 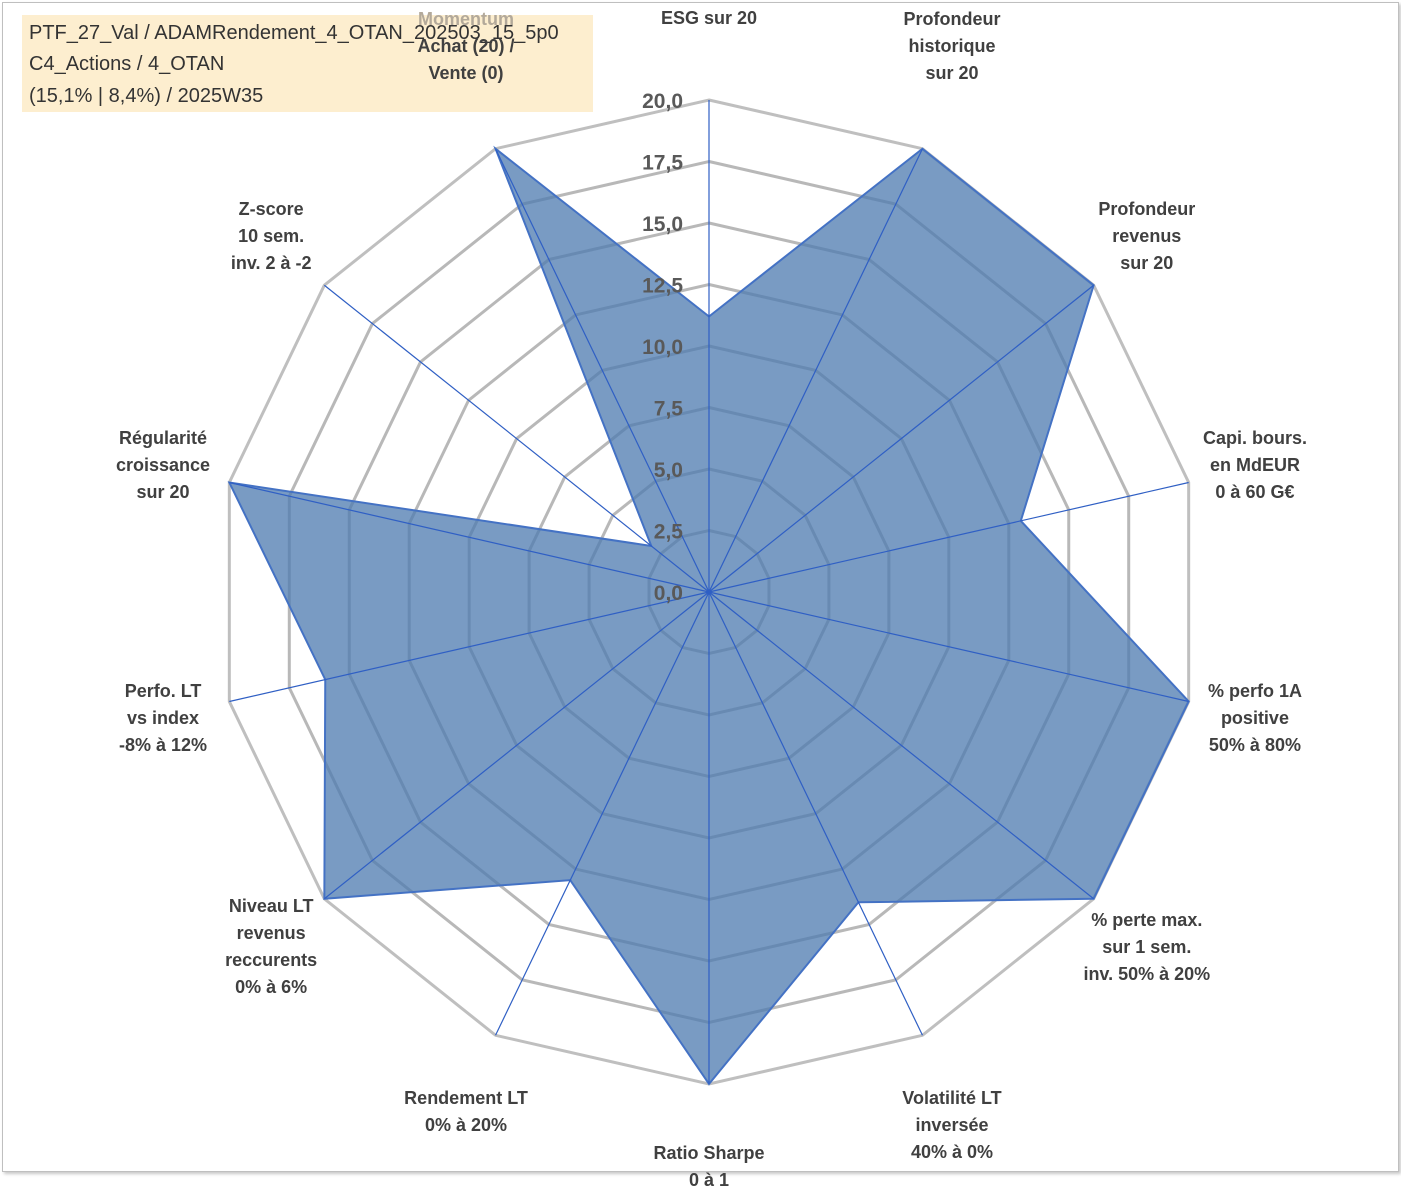 I want to click on info-line-stats: (15,1% | 8,4%) / 2025W35, so click(x=146, y=96).